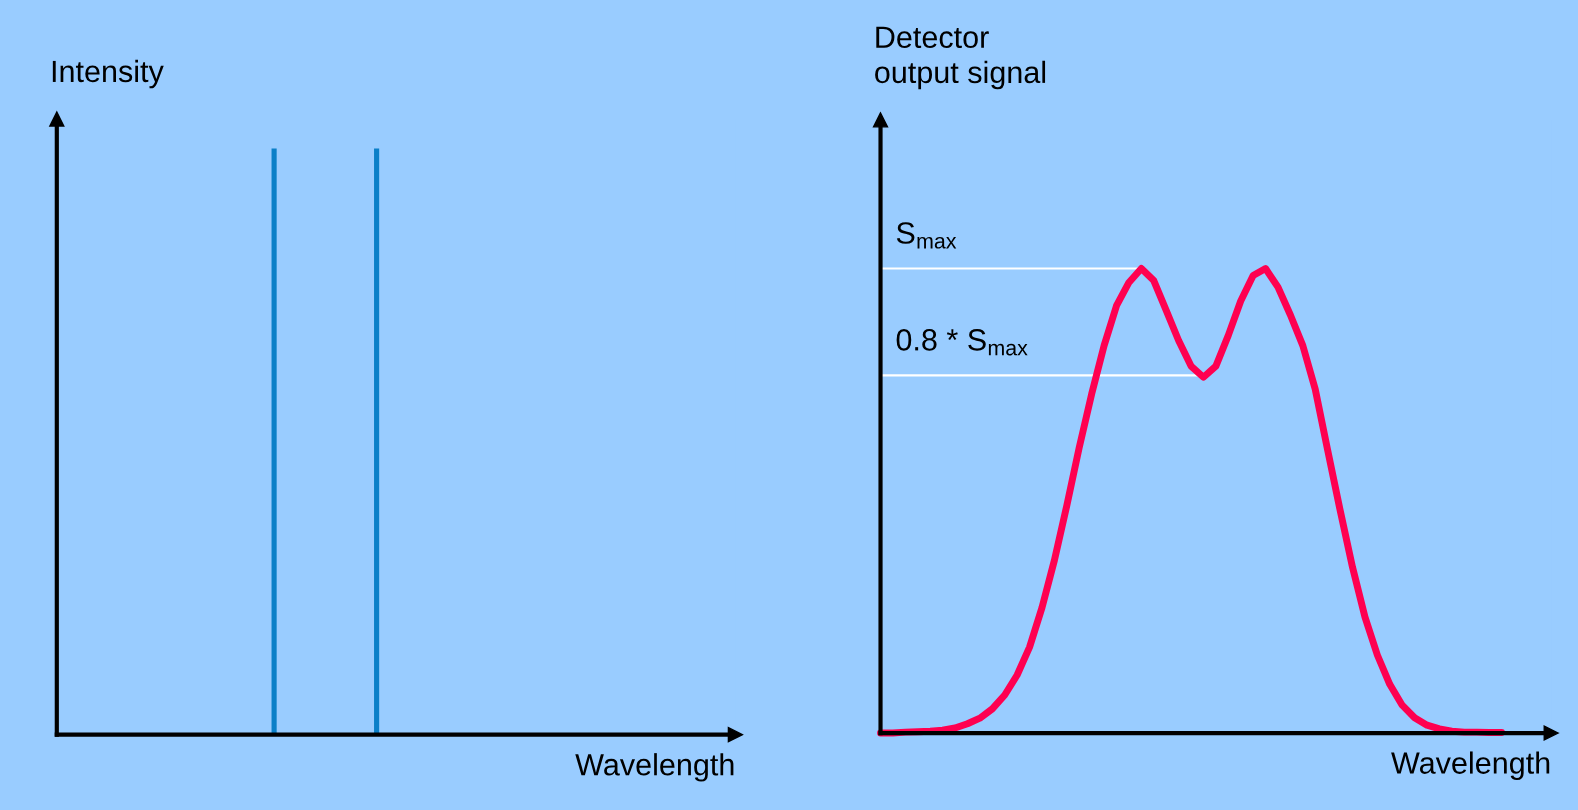 The width and height of the screenshot is (1578, 810). What do you see at coordinates (926, 235) in the screenshot?
I see `ref-line-label: S$_{max}$` at bounding box center [926, 235].